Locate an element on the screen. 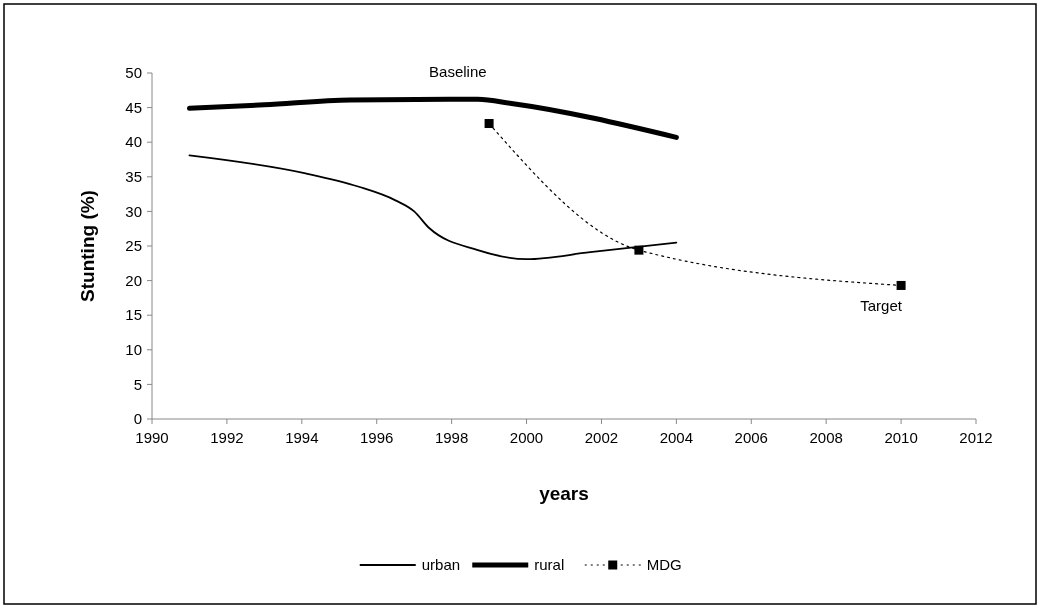  x-tick-label: 1990 is located at coordinates (152, 437).